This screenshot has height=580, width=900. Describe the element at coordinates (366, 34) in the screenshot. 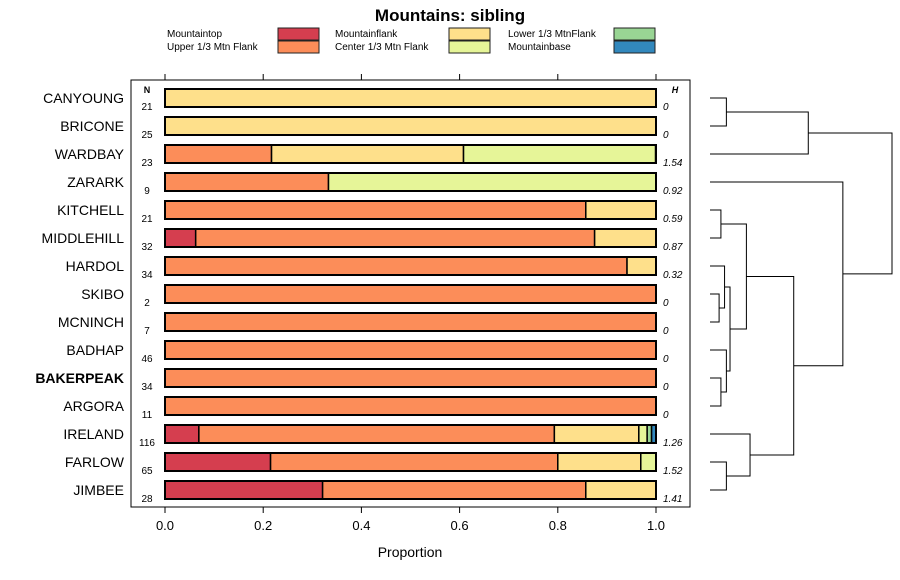

I see `legend-label: Mountainflank` at that location.